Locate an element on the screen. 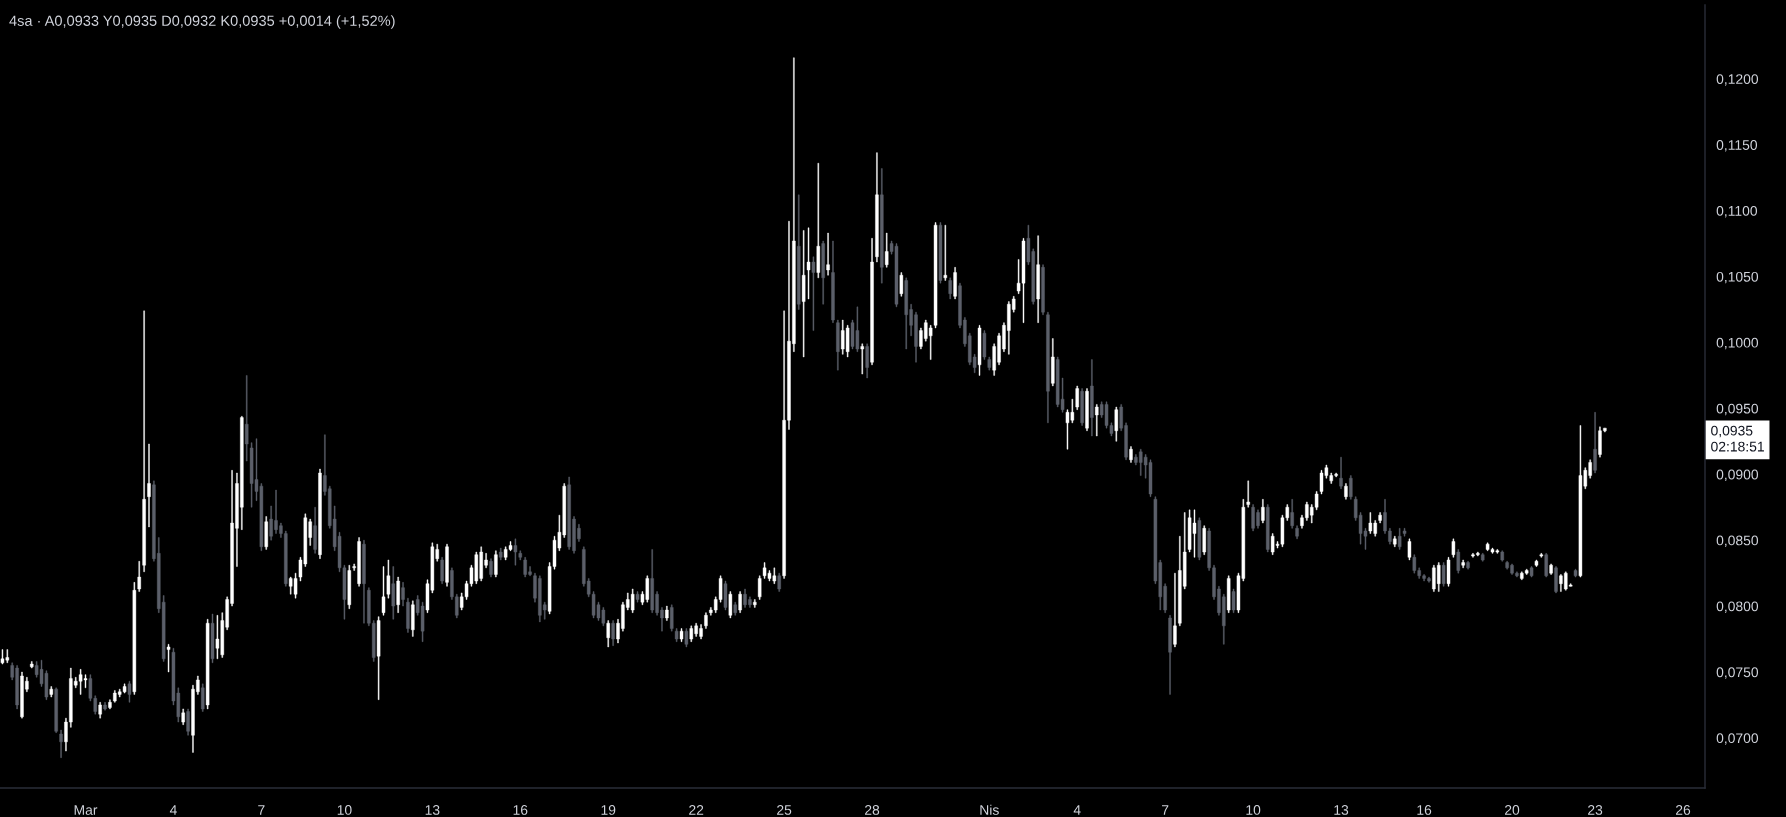  y-tick-label: 0,1000 is located at coordinates (1737, 343).